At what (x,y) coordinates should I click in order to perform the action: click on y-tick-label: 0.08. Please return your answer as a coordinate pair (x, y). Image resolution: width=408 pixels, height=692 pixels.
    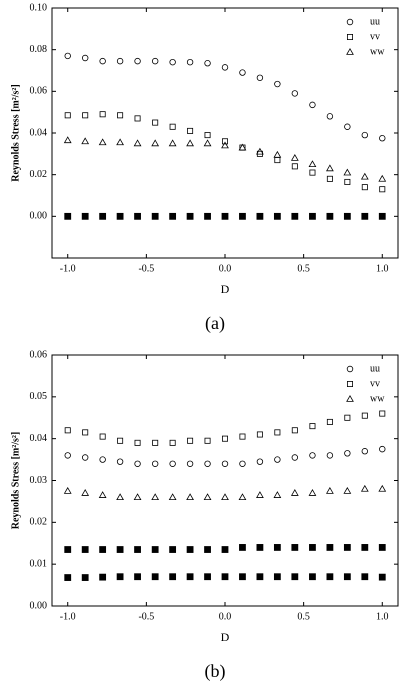
    Looking at the image, I should click on (39, 49).